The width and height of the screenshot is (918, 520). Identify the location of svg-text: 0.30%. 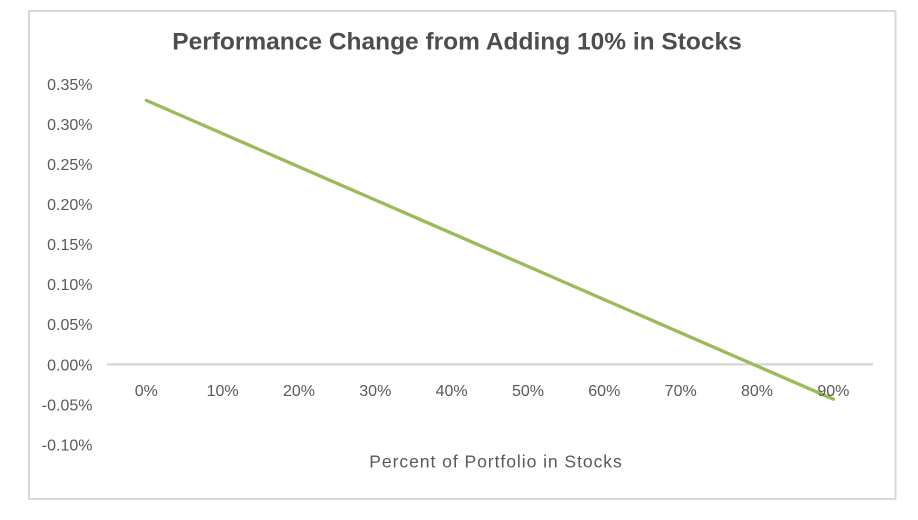
(69, 125).